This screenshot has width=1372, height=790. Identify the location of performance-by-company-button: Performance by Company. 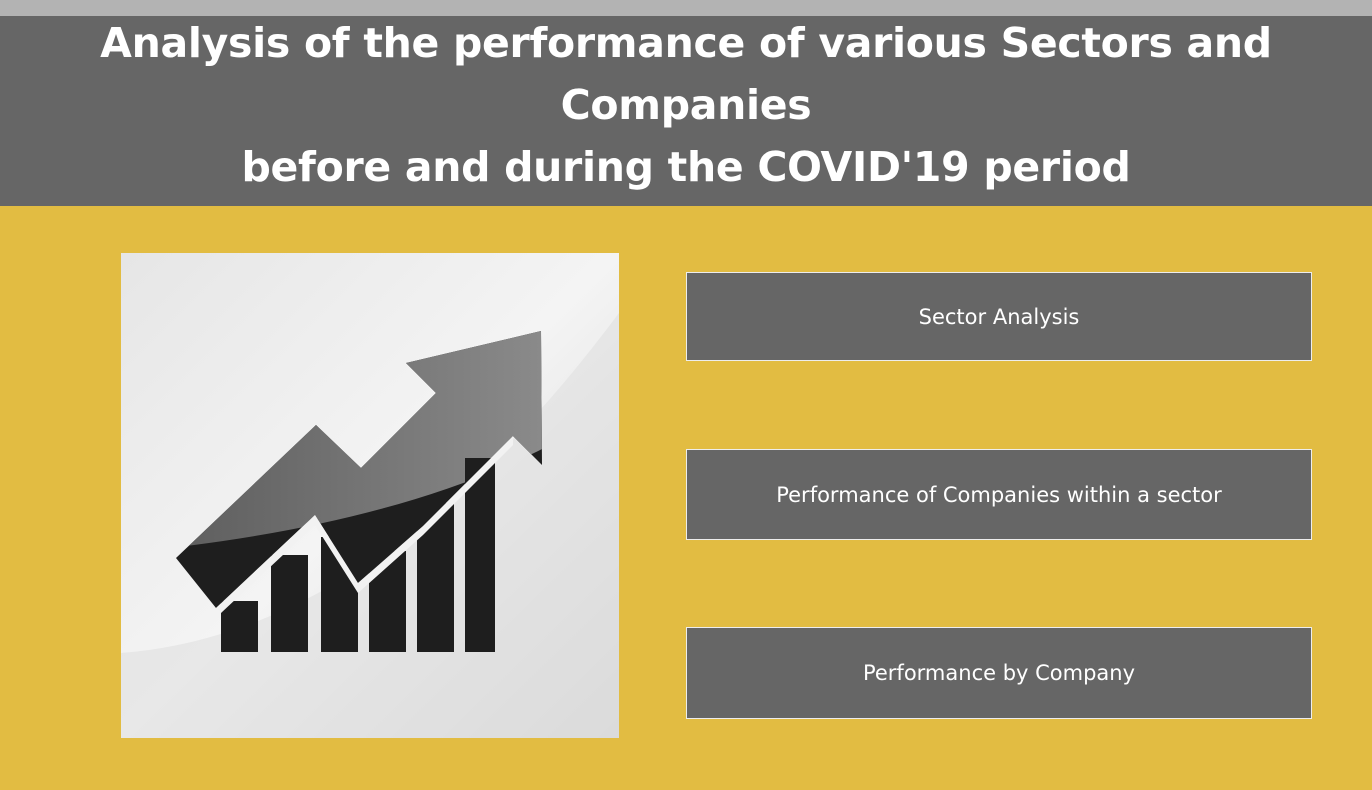
(999, 673).